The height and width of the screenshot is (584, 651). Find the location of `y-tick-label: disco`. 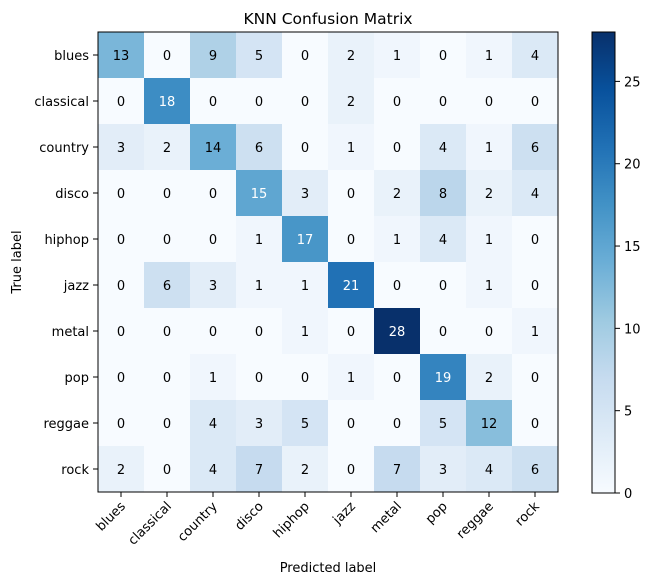

y-tick-label: disco is located at coordinates (72, 194).